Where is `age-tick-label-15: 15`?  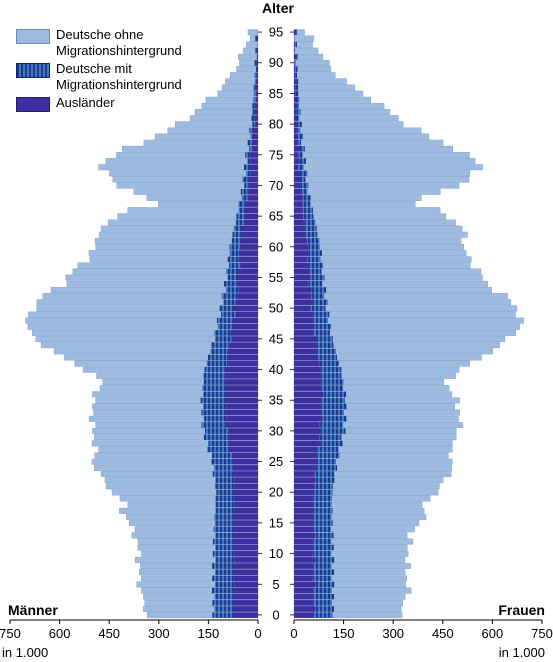
age-tick-label-15: 15 is located at coordinates (276, 522).